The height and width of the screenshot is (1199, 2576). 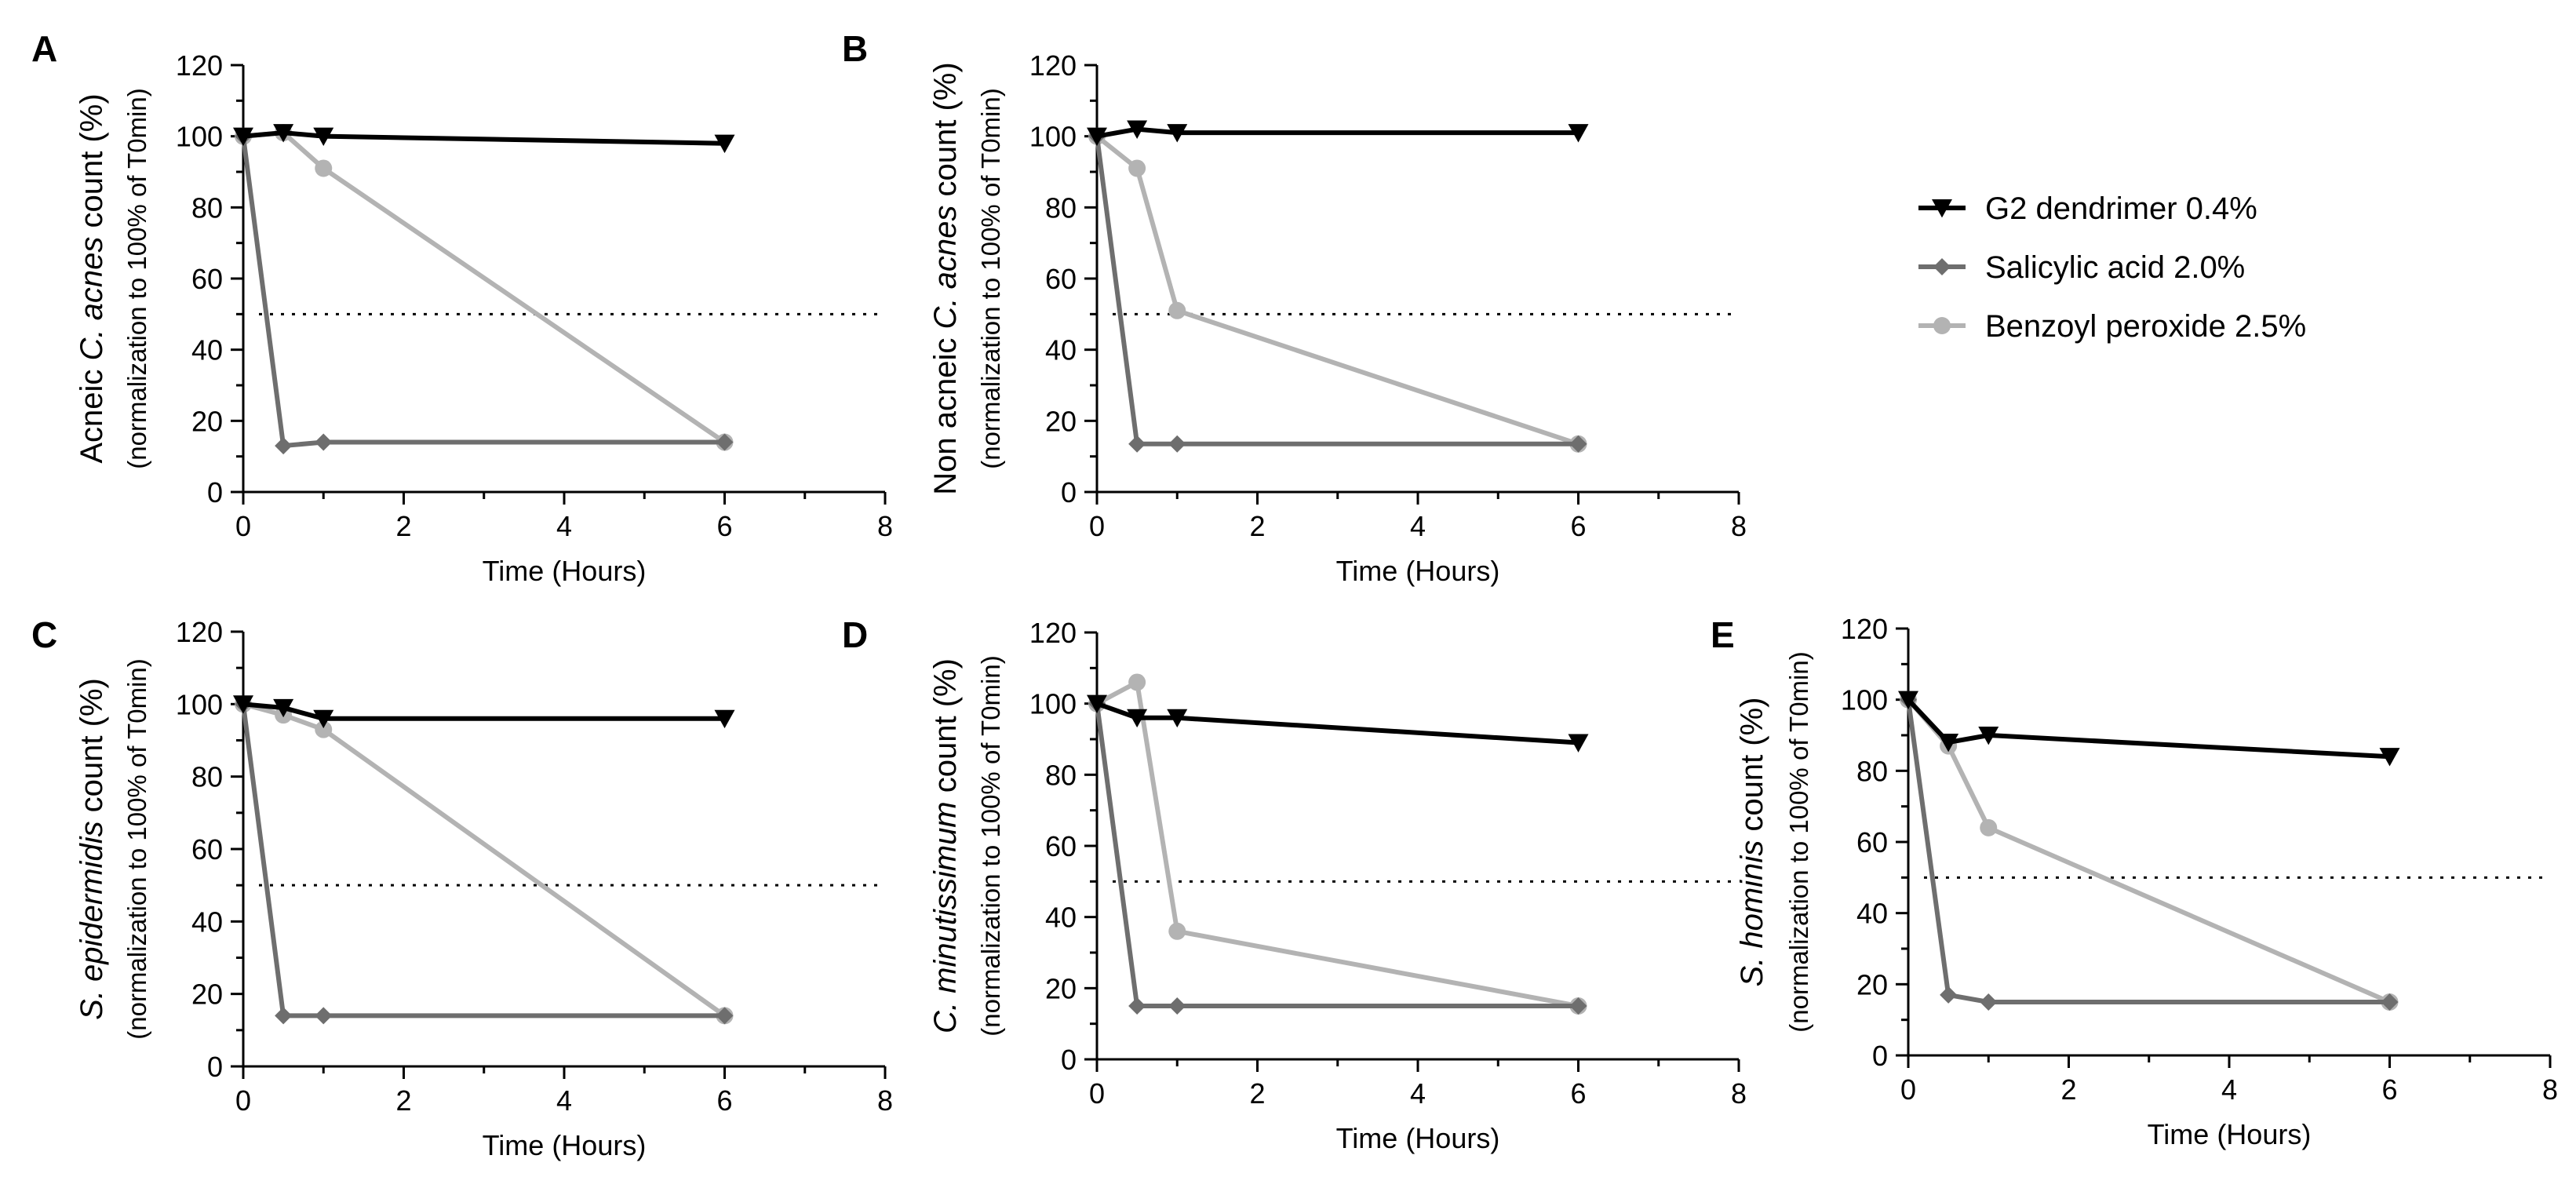 I want to click on legend-item-salicylic: Salicylic acid 2.0%, so click(x=2081, y=267).